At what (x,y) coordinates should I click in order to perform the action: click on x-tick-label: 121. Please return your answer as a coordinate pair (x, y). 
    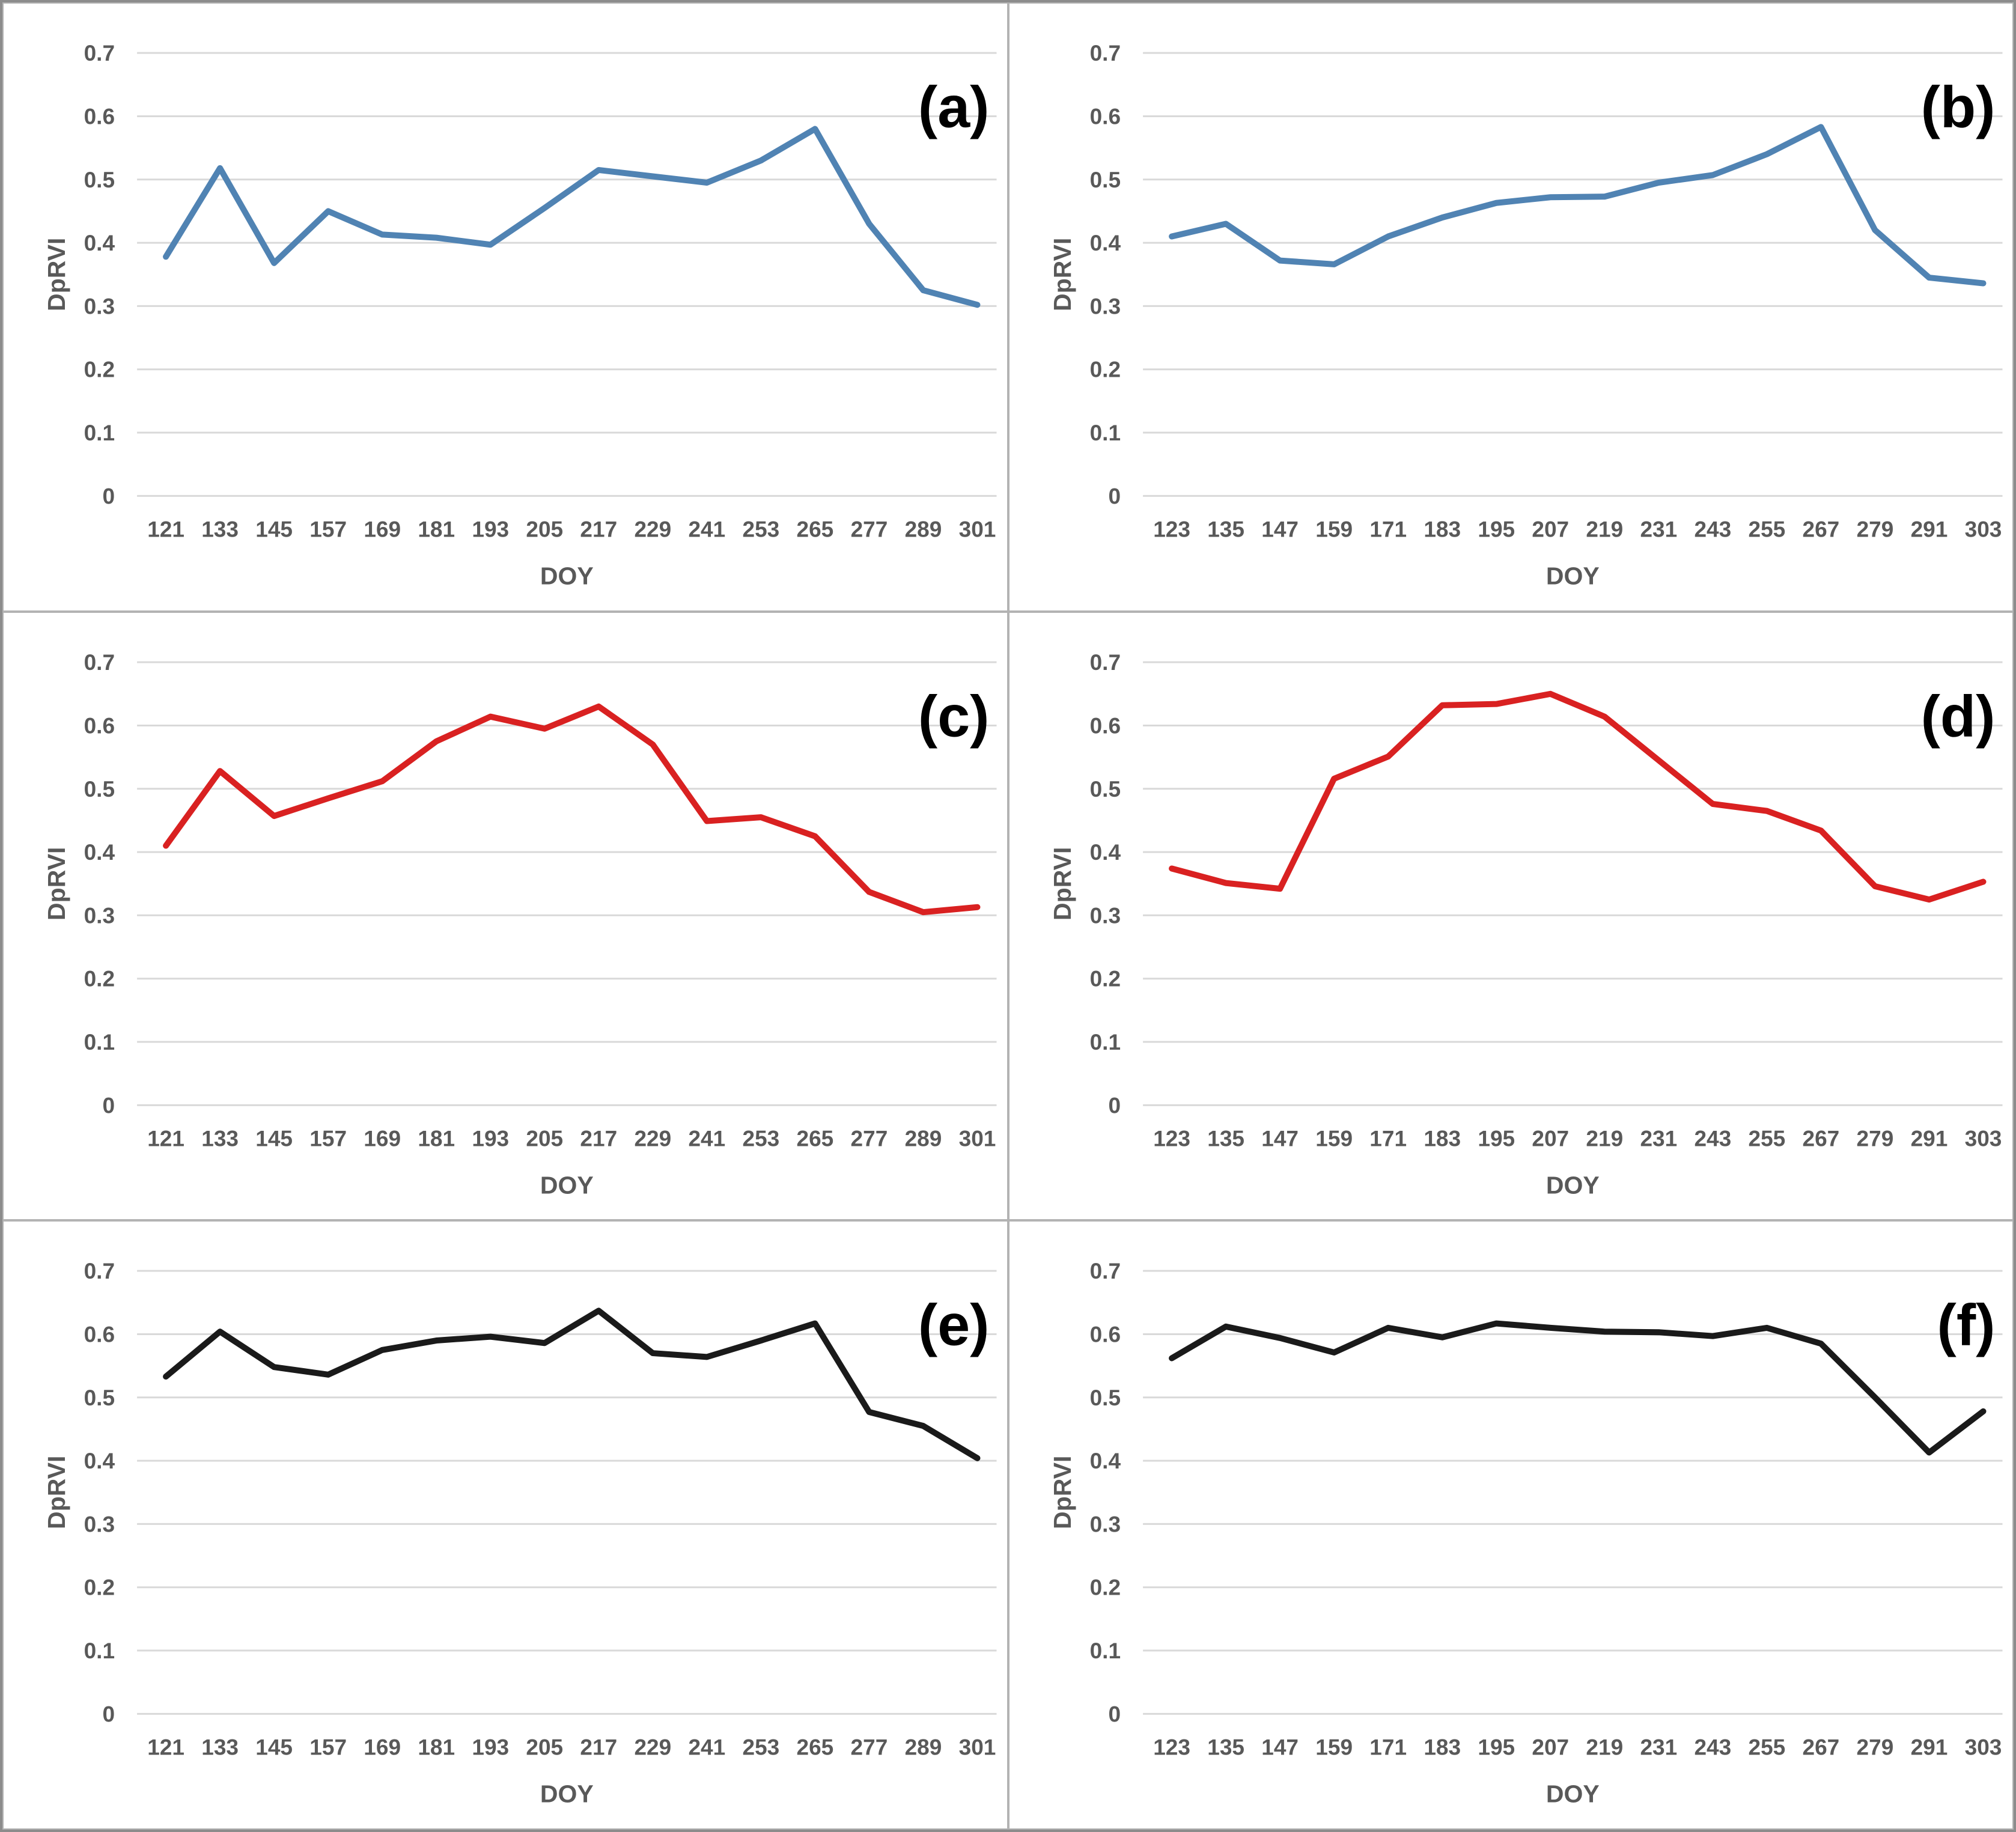
    Looking at the image, I should click on (165, 528).